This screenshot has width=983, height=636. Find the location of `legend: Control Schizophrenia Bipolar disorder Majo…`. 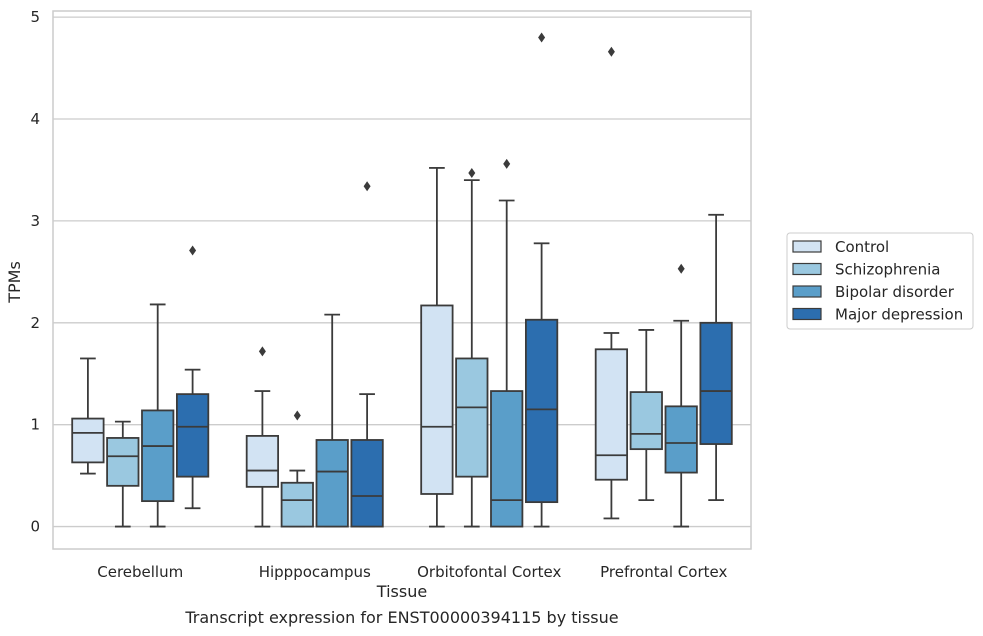

legend: Control Schizophrenia Bipolar disorder Majo… is located at coordinates (880, 281).